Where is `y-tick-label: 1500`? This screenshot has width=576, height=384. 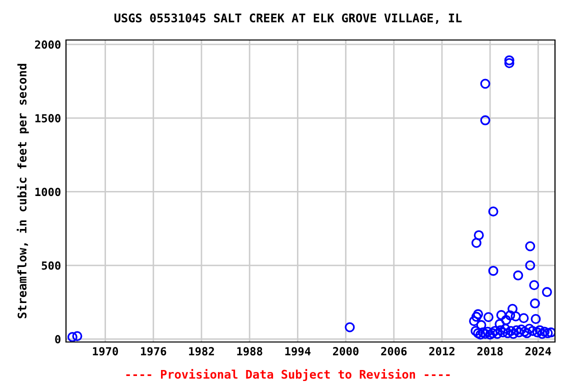 y-tick-label: 1500 is located at coordinates (47, 118).